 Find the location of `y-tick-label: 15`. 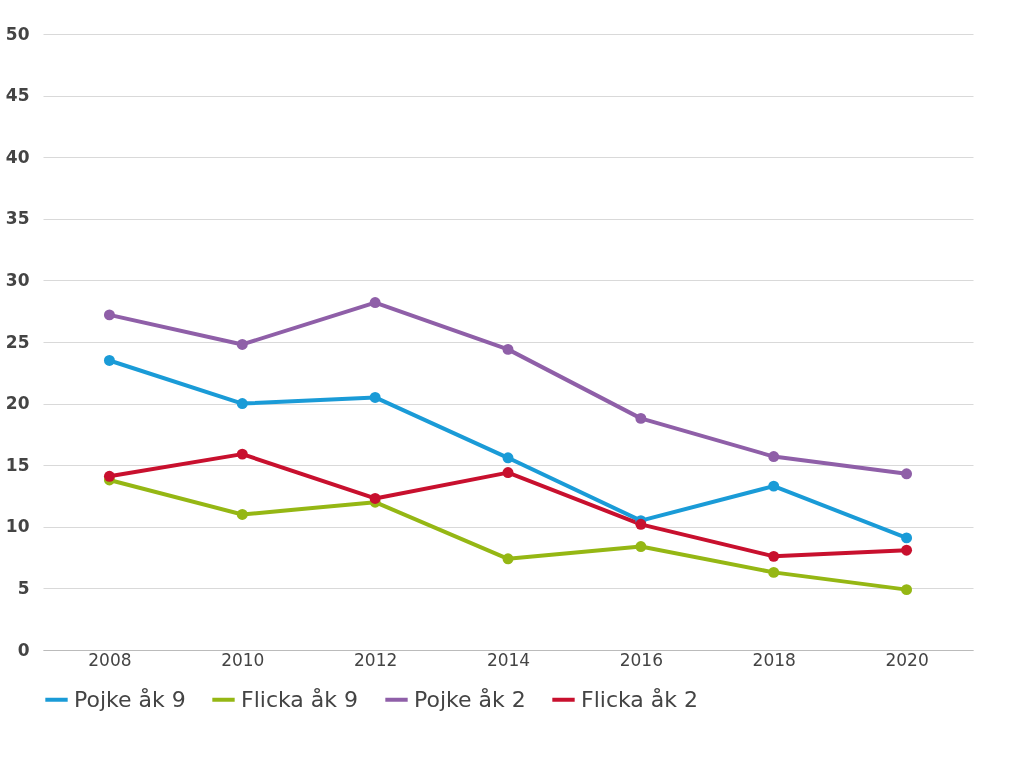

y-tick-label: 15 is located at coordinates (17, 464).